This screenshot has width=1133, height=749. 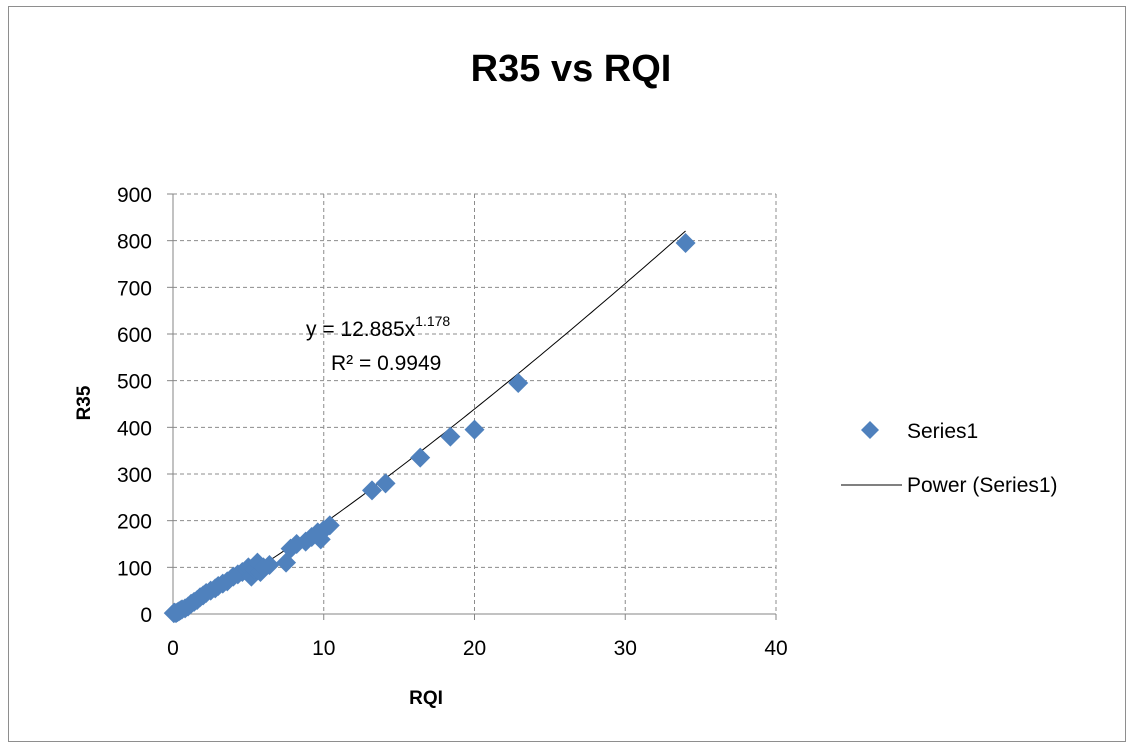 I want to click on y-tick-label-7: 700, so click(x=134, y=288).